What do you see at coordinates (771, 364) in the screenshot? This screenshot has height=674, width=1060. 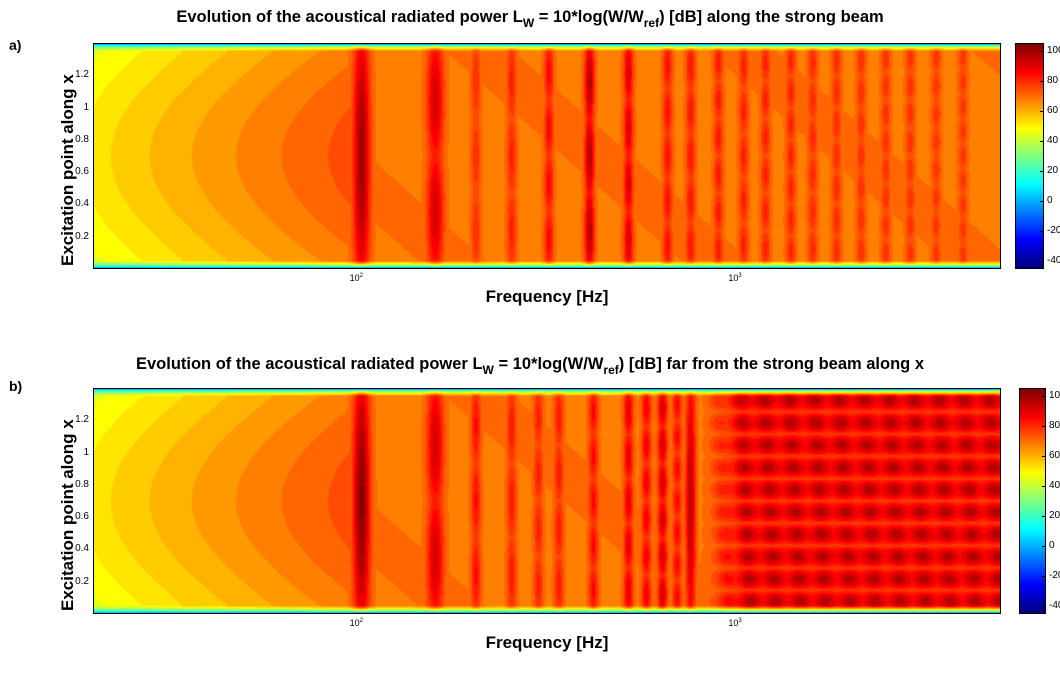 I see `title-text: ) [dB] far from the strong beam along x` at bounding box center [771, 364].